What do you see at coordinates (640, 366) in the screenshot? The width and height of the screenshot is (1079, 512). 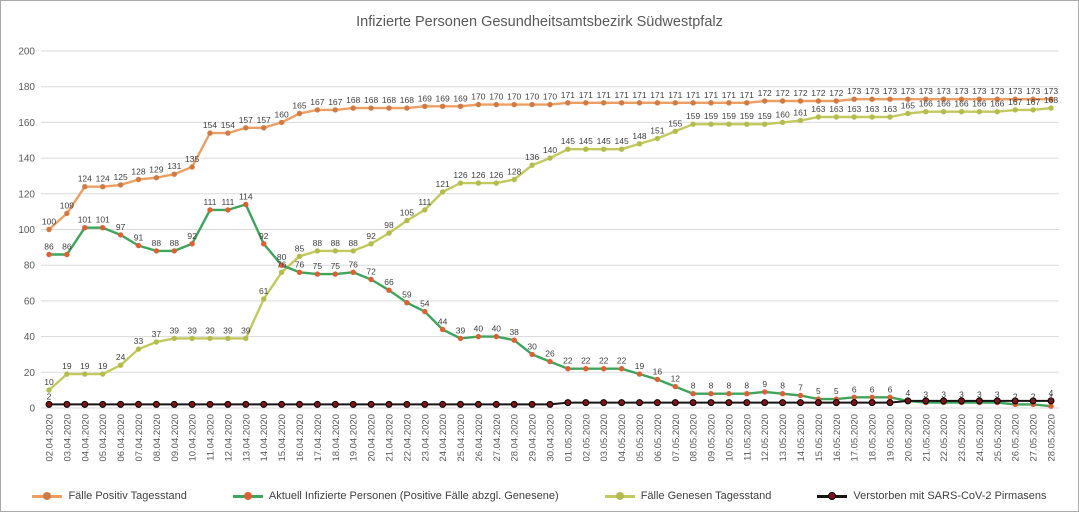 I see `data-label: 19` at bounding box center [640, 366].